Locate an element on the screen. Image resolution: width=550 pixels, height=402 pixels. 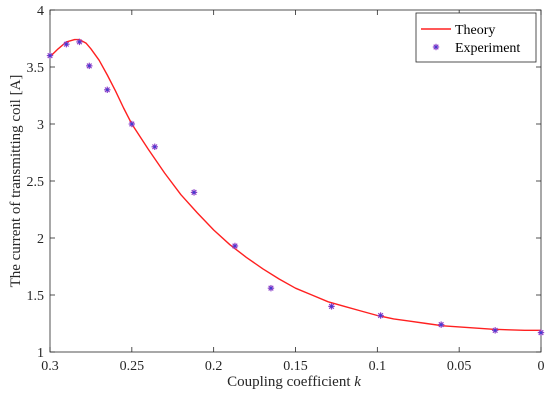
x-tick-label: 0.2 is located at coordinates (214, 366).